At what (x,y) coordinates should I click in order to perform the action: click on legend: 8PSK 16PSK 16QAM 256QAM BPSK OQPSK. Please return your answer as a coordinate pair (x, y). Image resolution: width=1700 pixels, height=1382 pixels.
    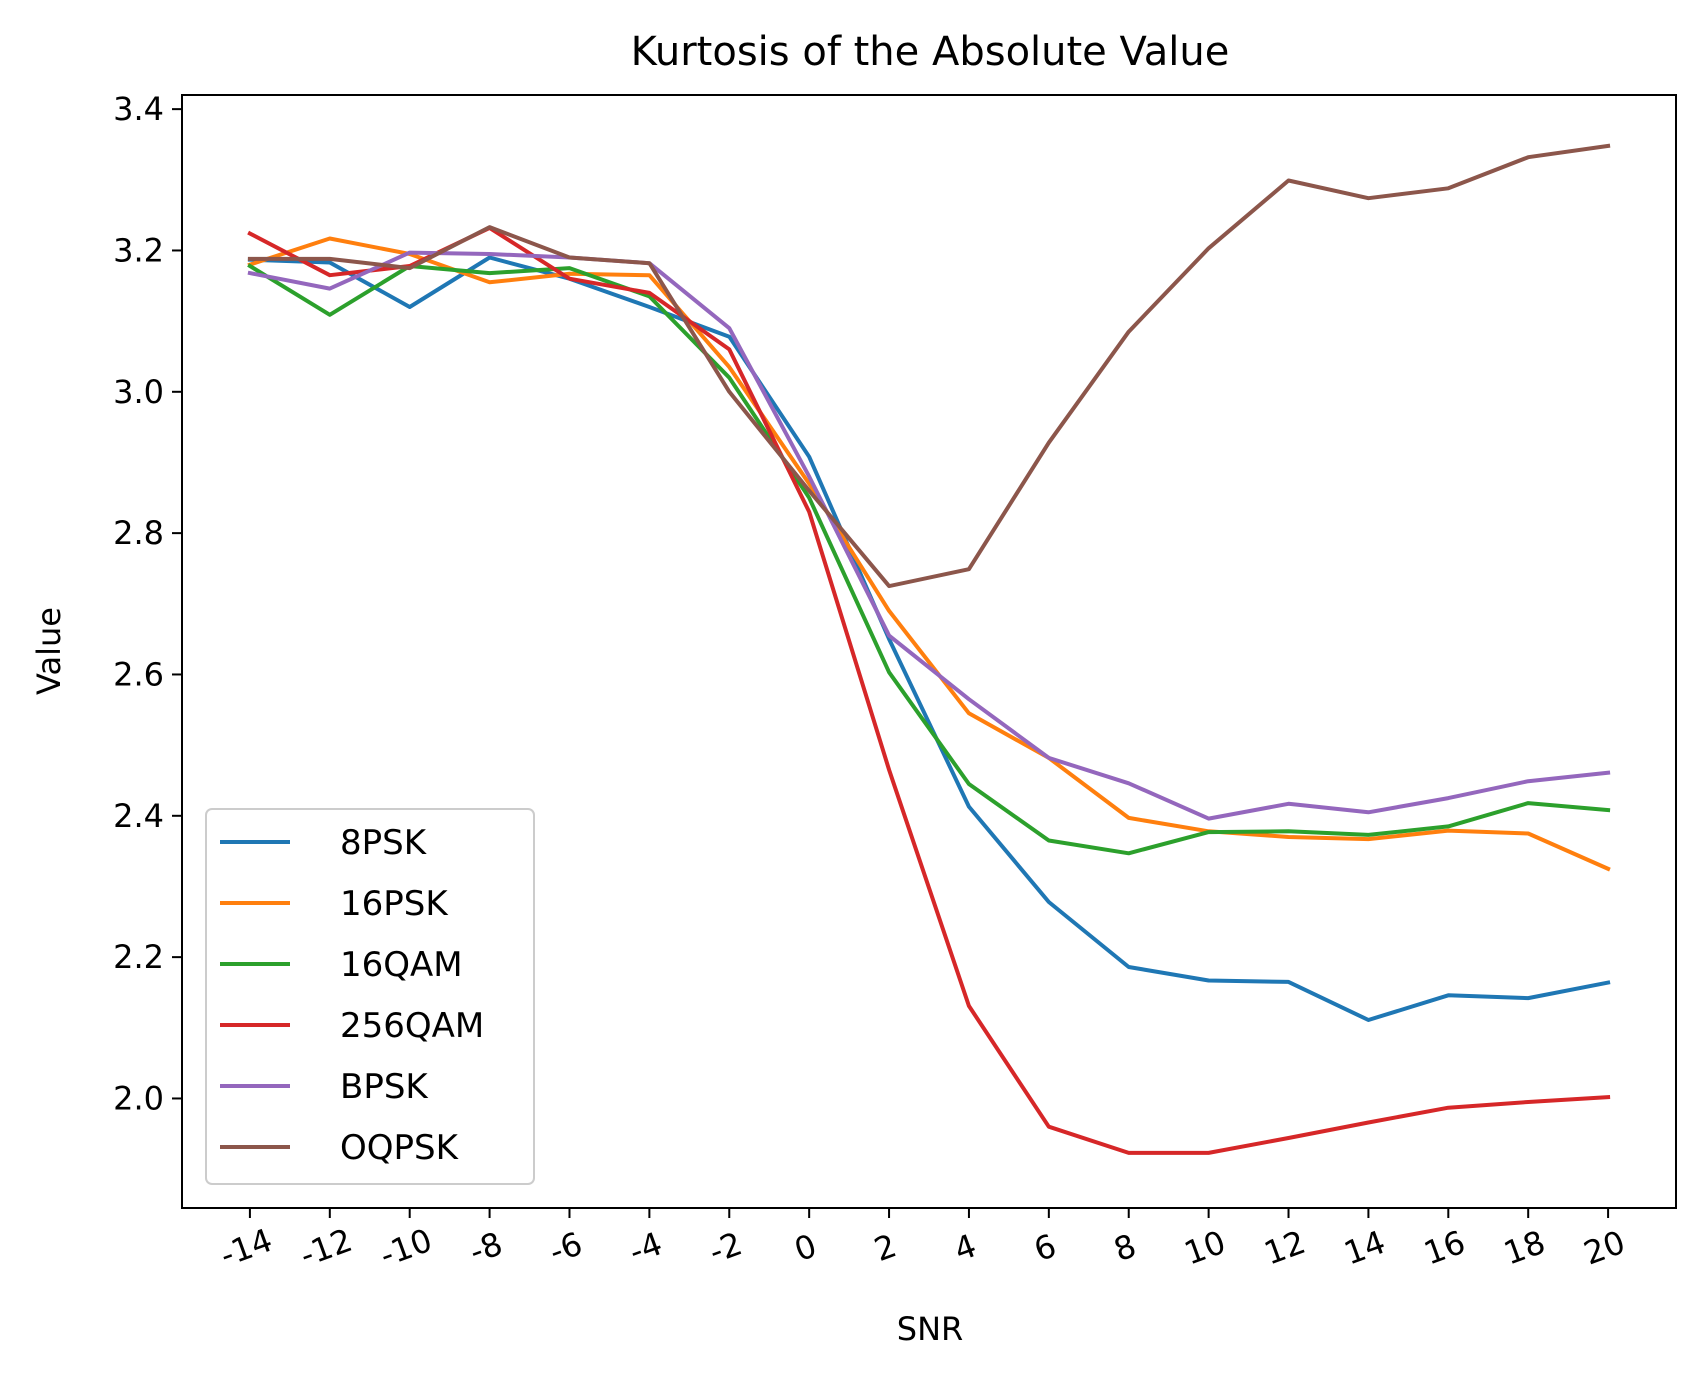
    Looking at the image, I should click on (370, 996).